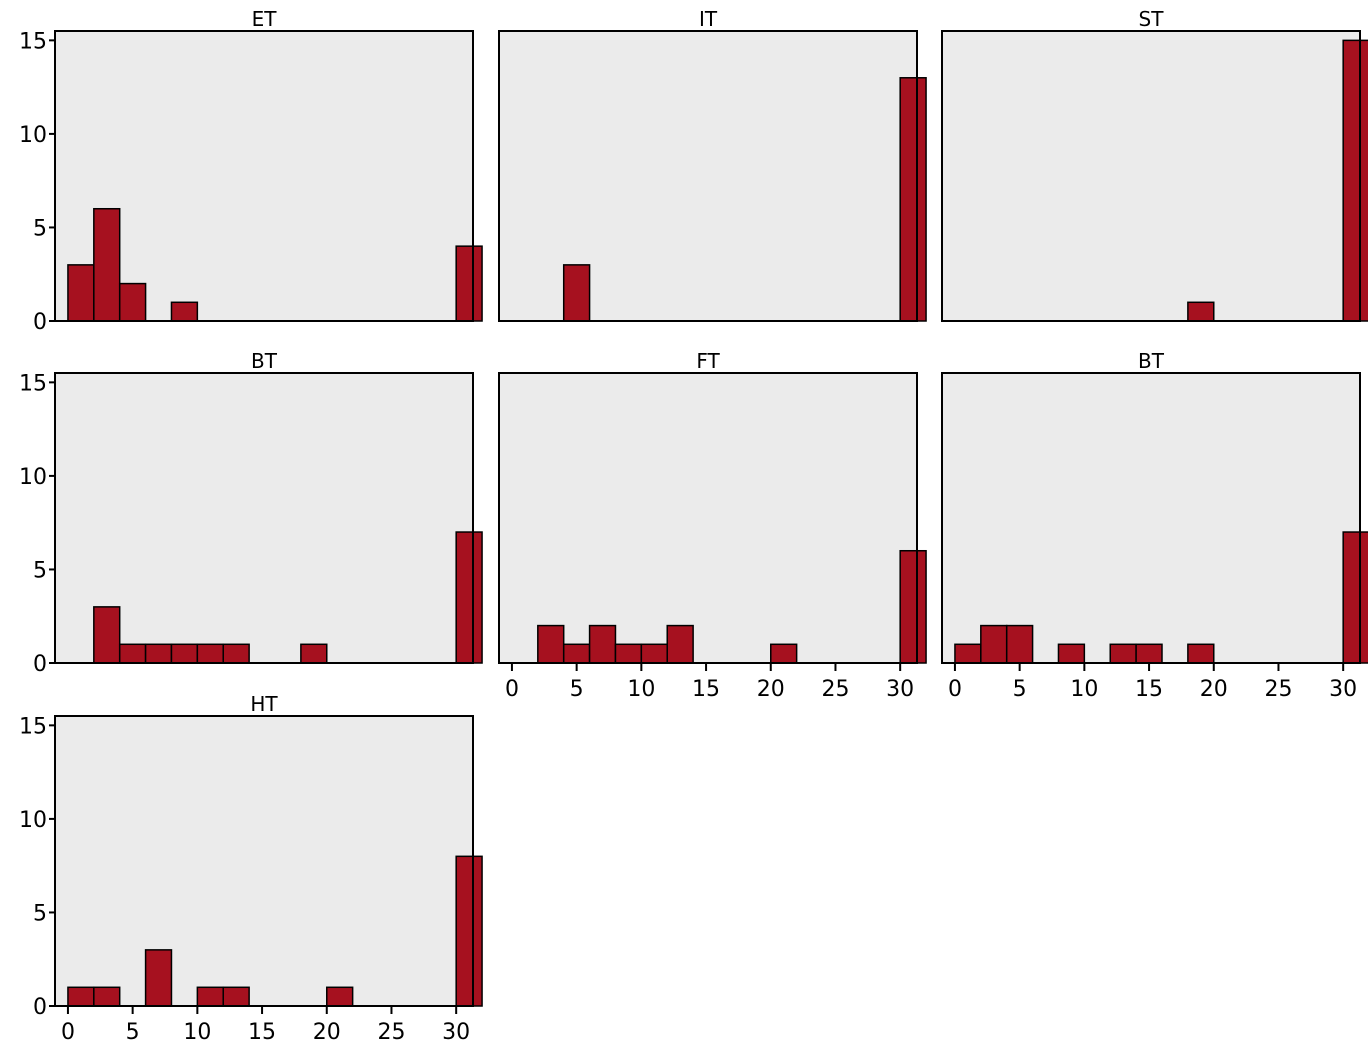 The image size is (1368, 1055). I want to click on panel-title: IT, so click(708, 19).